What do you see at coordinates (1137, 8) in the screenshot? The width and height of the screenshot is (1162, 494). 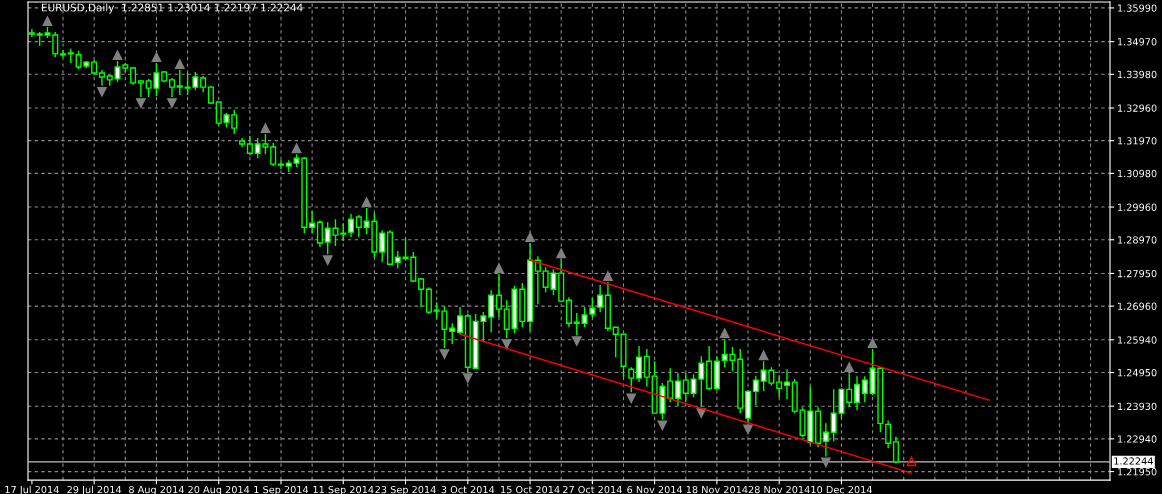 I see `y-tick-label: 1.35990` at bounding box center [1137, 8].